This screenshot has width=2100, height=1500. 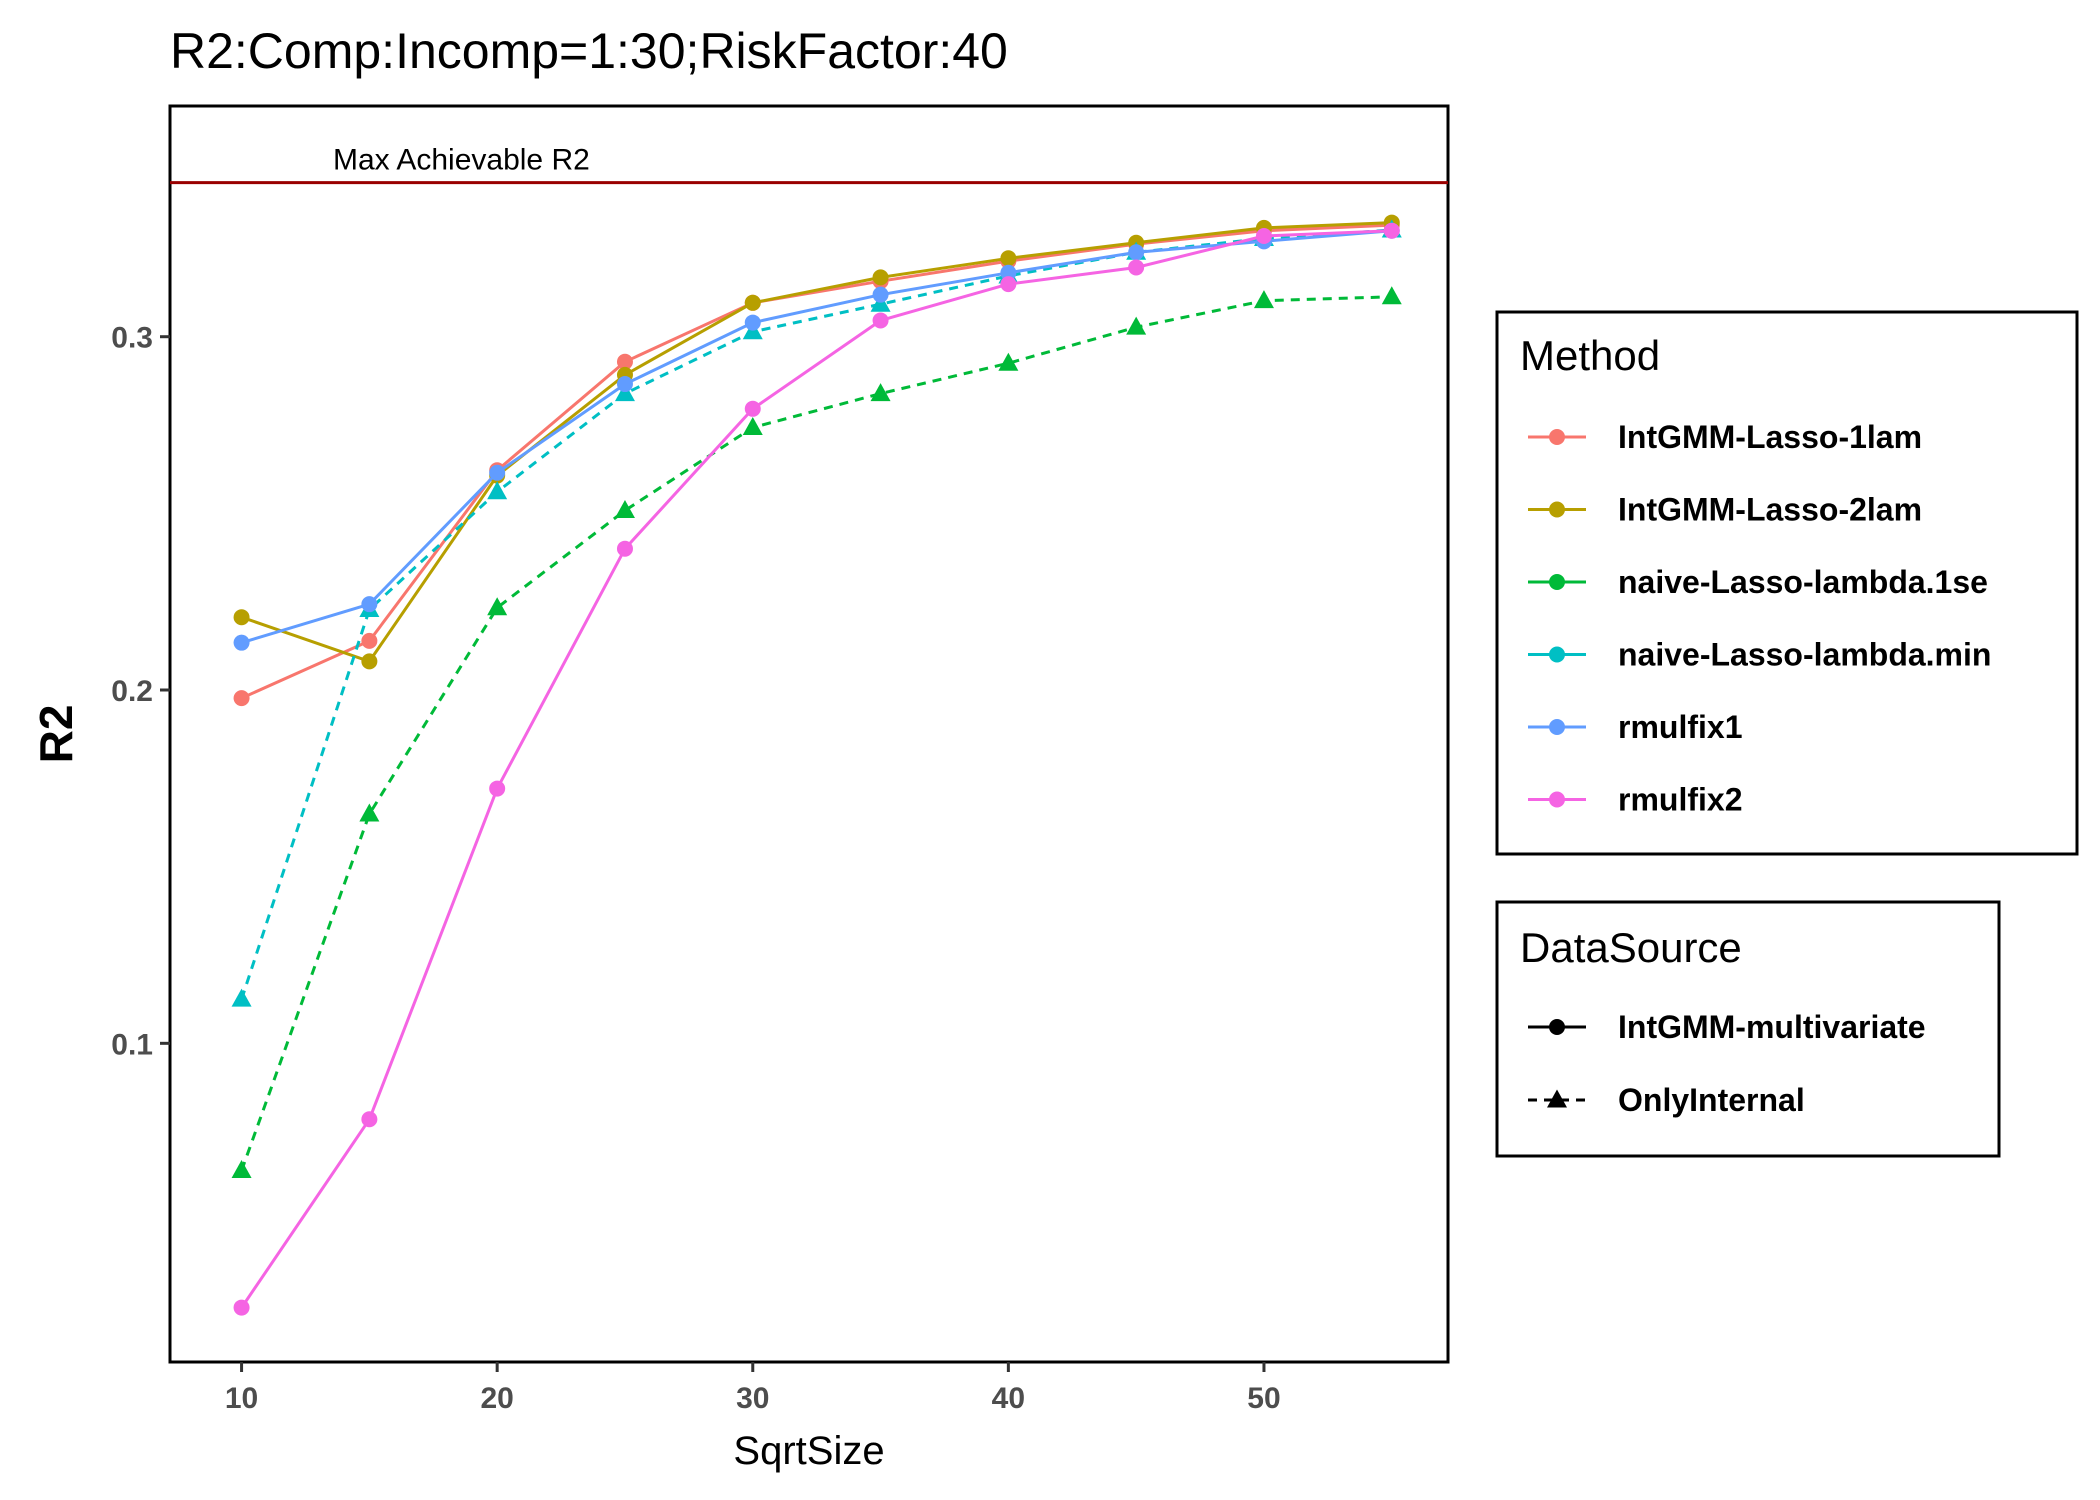 What do you see at coordinates (1590, 355) in the screenshot?
I see `legend-method-title: Method` at bounding box center [1590, 355].